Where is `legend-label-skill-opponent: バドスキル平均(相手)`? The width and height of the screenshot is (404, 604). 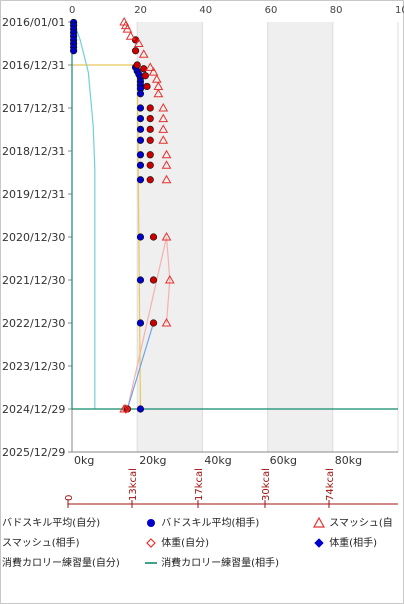
legend-label-skill-opponent: バドスキル平均(相手) is located at coordinates (210, 523).